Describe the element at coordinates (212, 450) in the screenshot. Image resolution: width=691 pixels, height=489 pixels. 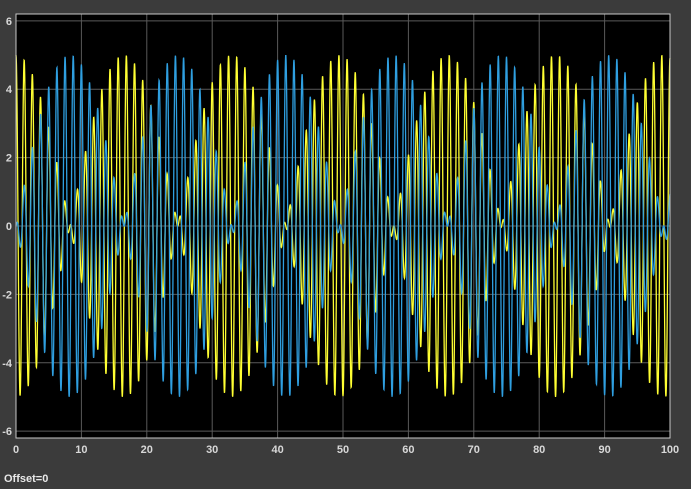
I see `x-tick-label: 30` at that location.